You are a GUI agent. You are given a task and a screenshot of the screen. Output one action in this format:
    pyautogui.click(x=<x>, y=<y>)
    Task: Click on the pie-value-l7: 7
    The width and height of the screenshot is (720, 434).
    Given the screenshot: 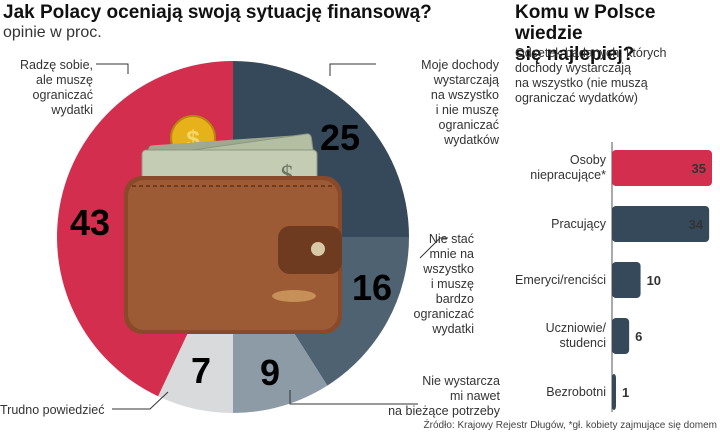 What is the action you would take?
    pyautogui.click(x=201, y=370)
    